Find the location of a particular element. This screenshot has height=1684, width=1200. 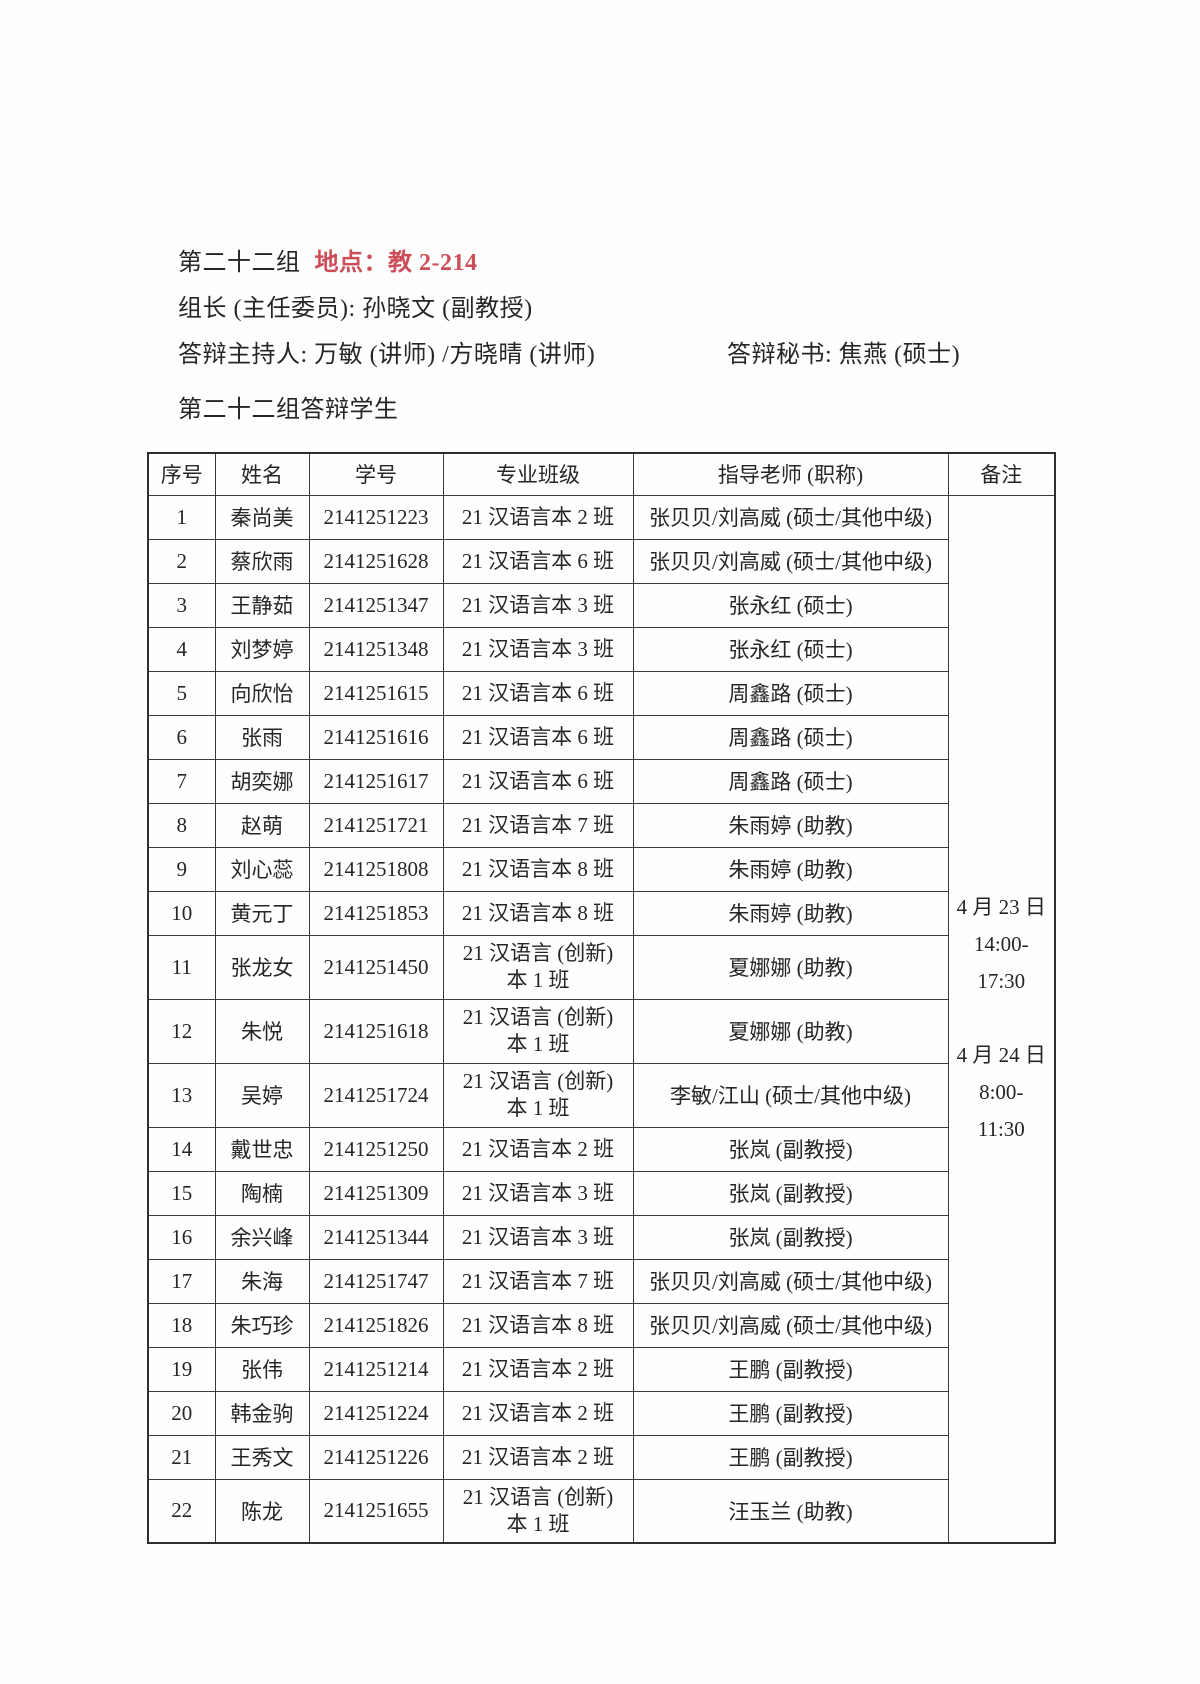

header-cell-class: 专业班级 is located at coordinates (538, 474).